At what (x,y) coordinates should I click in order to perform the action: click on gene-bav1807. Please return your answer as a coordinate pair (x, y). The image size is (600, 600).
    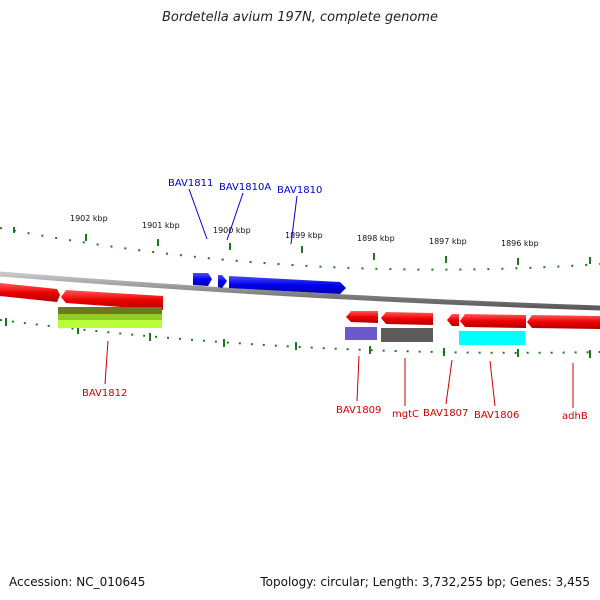
    Looking at the image, I should click on (453, 320).